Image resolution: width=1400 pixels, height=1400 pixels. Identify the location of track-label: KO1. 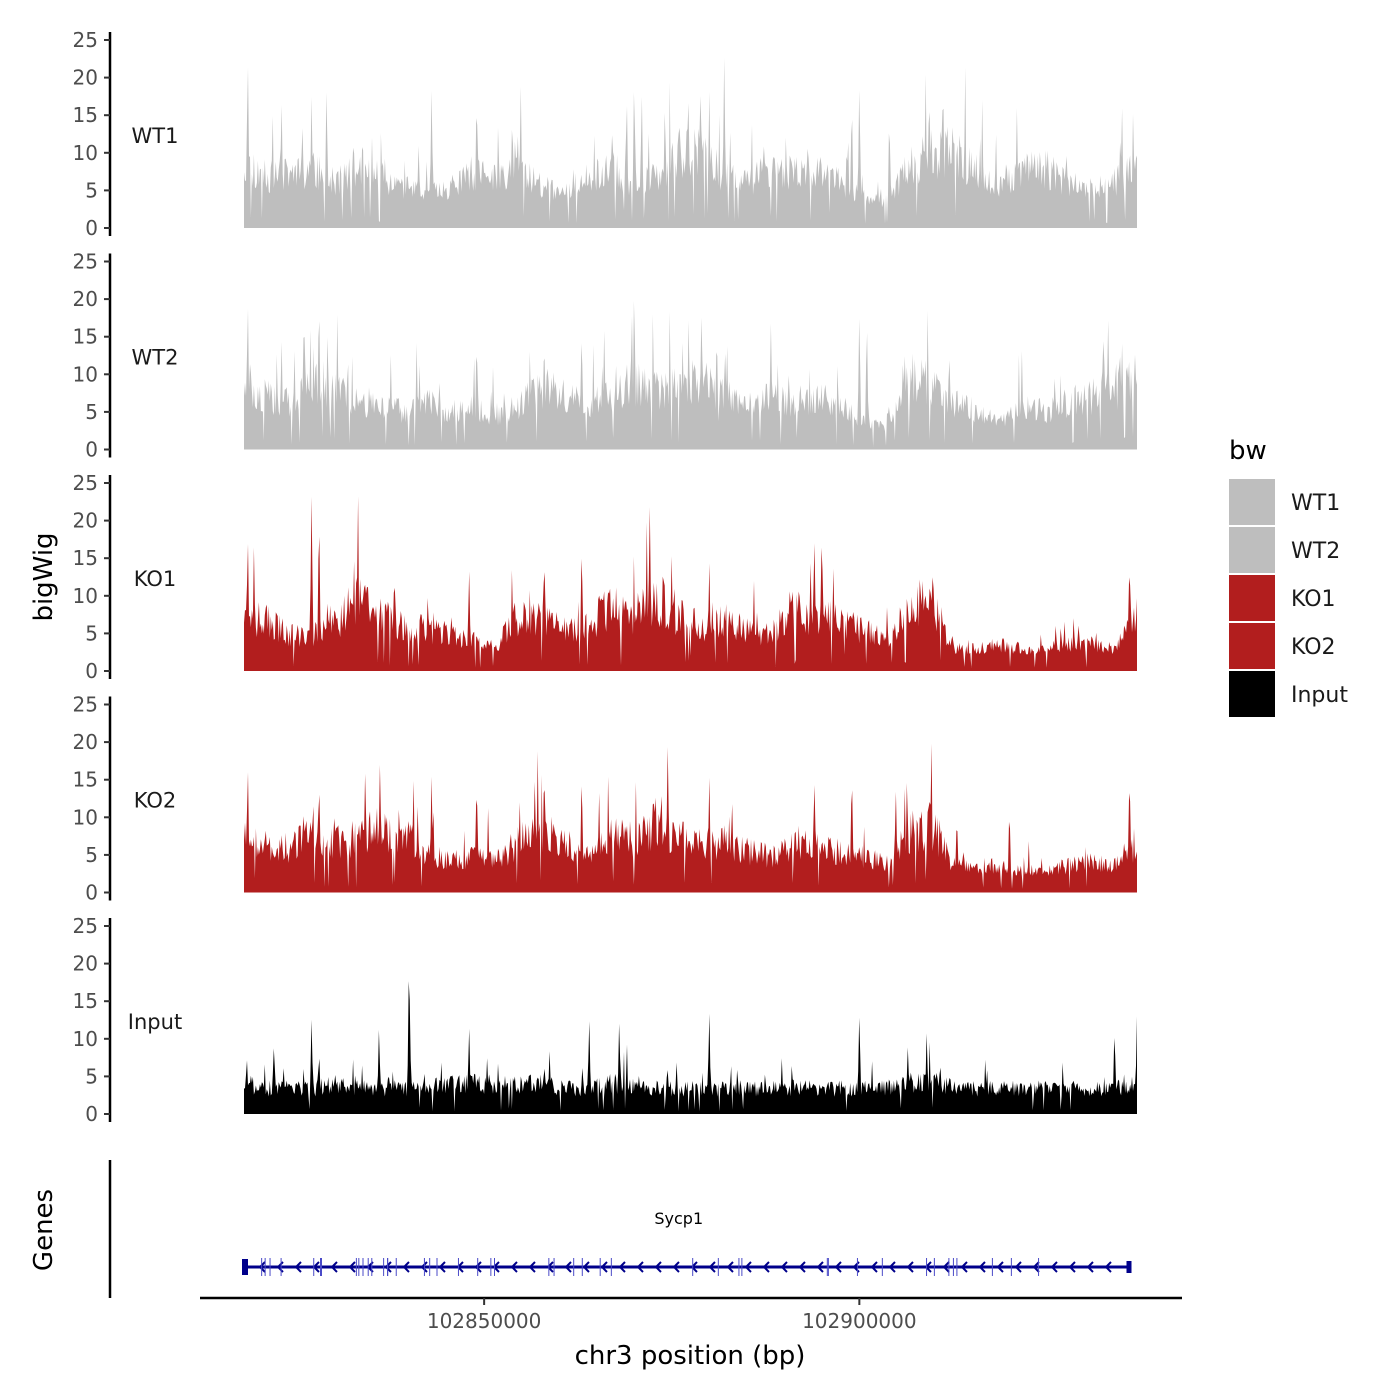
(155, 579).